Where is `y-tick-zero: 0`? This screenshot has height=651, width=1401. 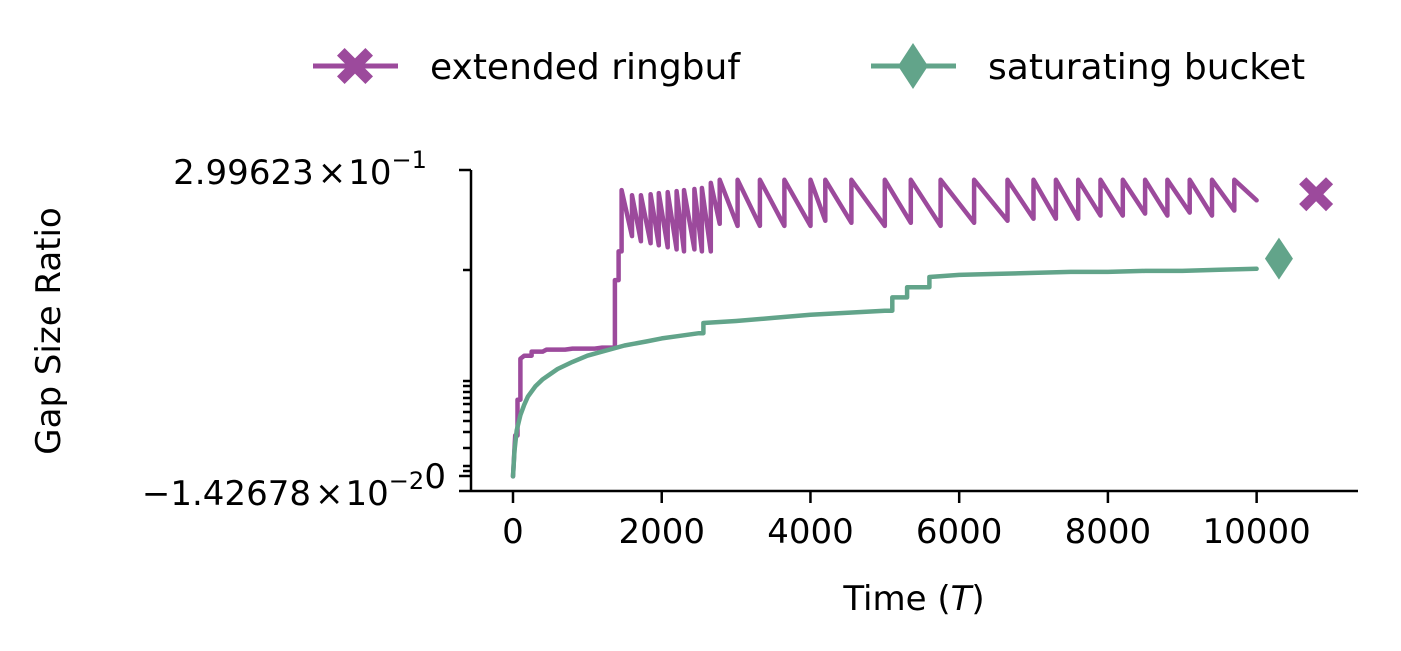
y-tick-zero: 0 is located at coordinates (447, 477).